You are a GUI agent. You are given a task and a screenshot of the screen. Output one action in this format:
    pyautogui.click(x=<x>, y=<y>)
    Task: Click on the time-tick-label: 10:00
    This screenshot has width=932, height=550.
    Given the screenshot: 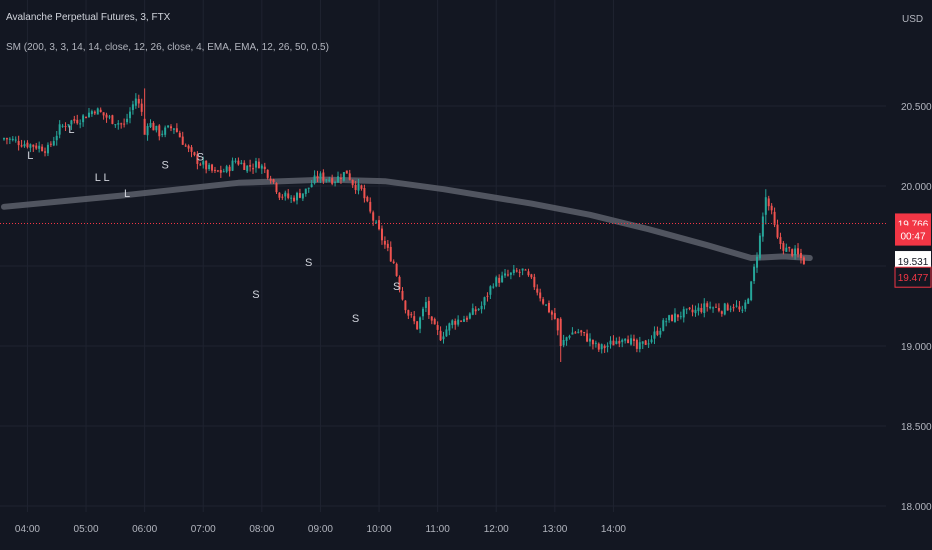 What is the action you would take?
    pyautogui.click(x=379, y=529)
    